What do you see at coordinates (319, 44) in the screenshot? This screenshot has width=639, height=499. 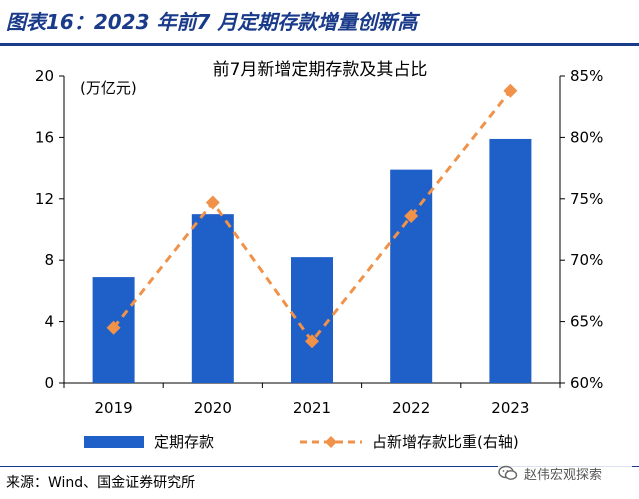 I see `title-rule` at bounding box center [319, 44].